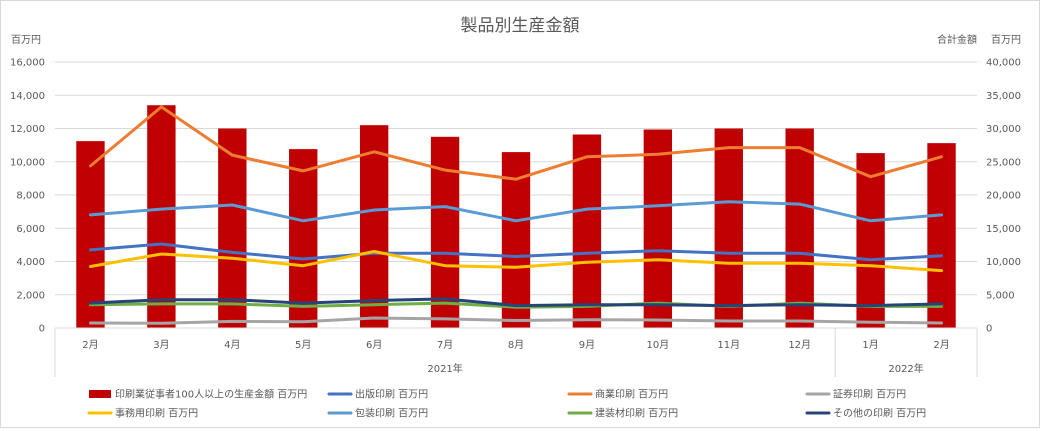  What do you see at coordinates (27, 162) in the screenshot?
I see `left-axis-tick-label: 10,000` at bounding box center [27, 162].